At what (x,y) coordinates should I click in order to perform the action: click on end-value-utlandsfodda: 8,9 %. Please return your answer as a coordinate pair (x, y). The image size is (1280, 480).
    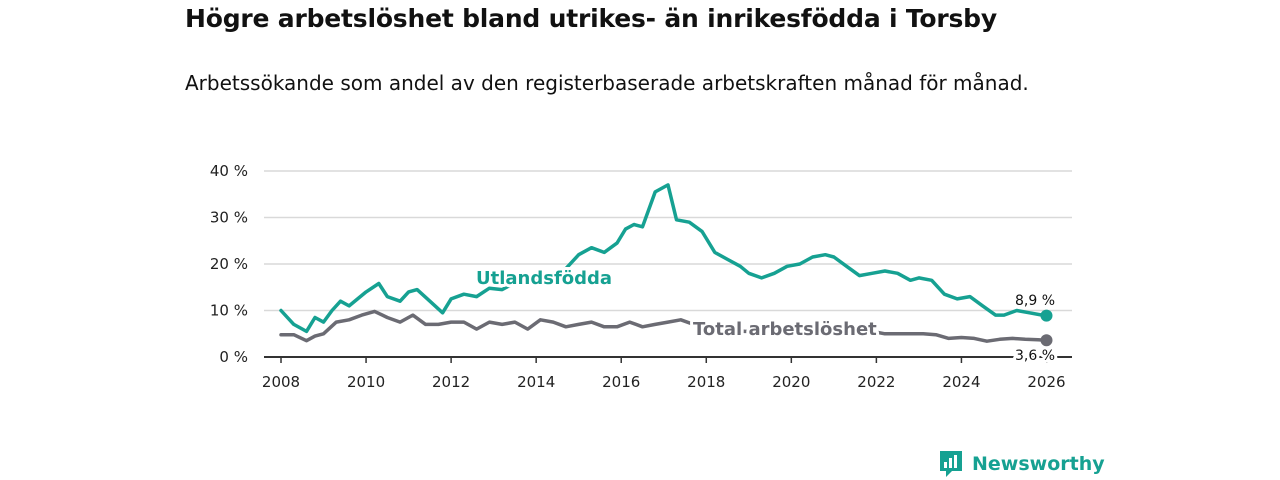
    Looking at the image, I should click on (1035, 301).